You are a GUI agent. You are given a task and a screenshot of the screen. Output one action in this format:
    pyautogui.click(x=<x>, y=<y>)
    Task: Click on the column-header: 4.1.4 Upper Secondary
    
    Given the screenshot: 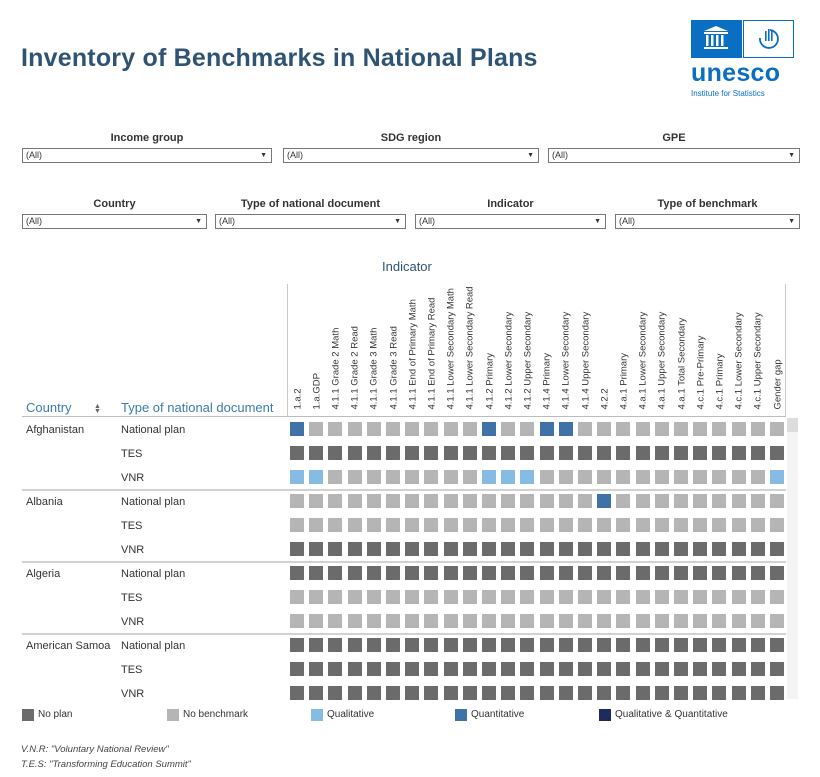 What is the action you would take?
    pyautogui.click(x=585, y=350)
    